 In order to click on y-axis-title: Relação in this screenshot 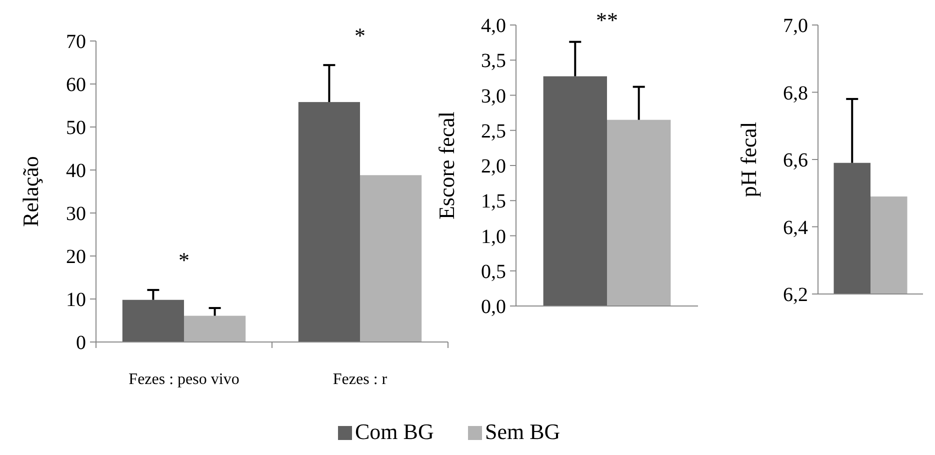, I will do `click(30, 191)`.